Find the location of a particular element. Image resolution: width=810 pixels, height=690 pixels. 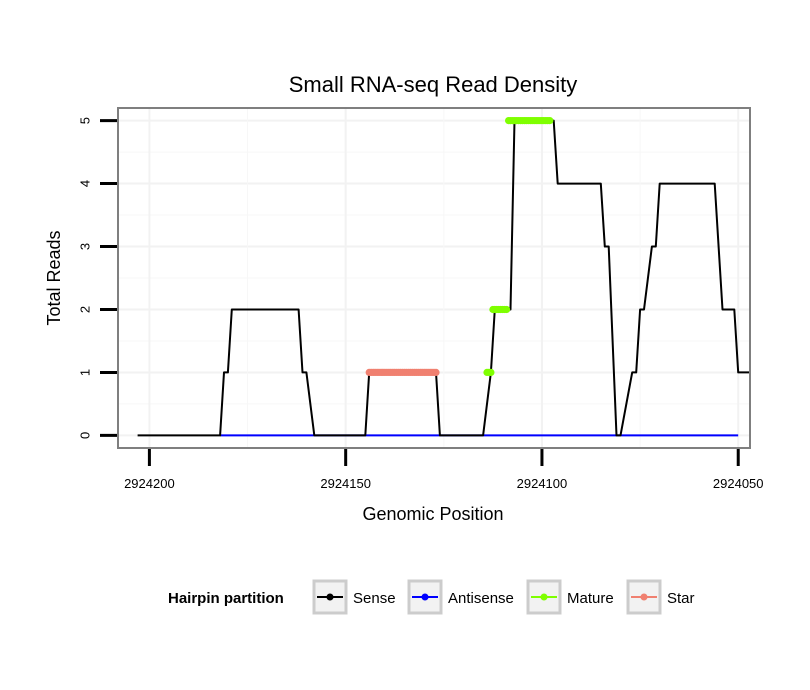

legend-item-antisense: Antisense is located at coordinates (460, 597).